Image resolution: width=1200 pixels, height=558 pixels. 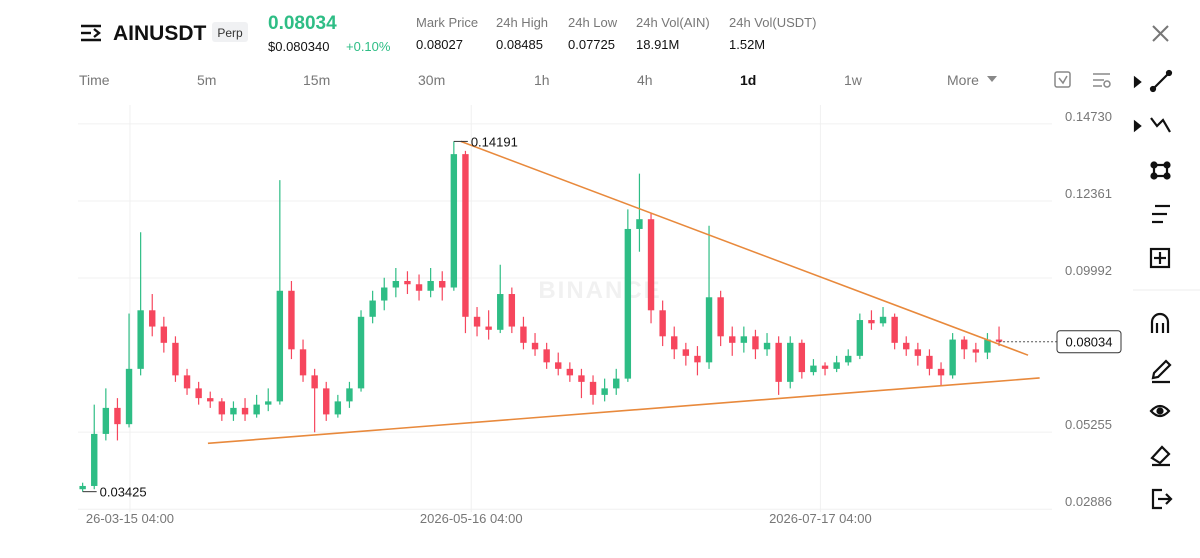 What do you see at coordinates (471, 518) in the screenshot?
I see `x-tick-label: 2026-05-16 04:00` at bounding box center [471, 518].